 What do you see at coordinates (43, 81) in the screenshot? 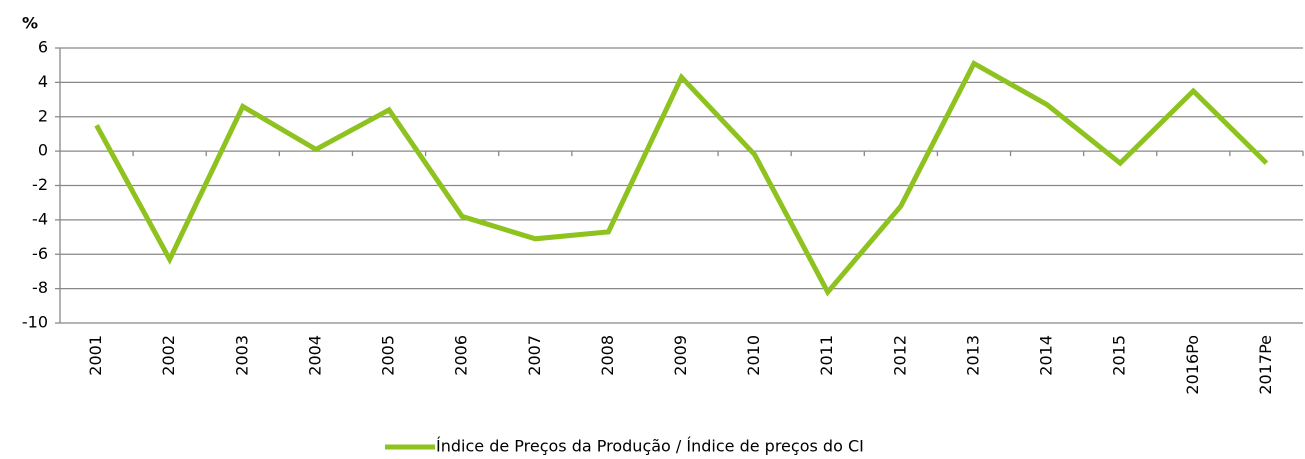
I see `y-tick-label: 4` at bounding box center [43, 81].